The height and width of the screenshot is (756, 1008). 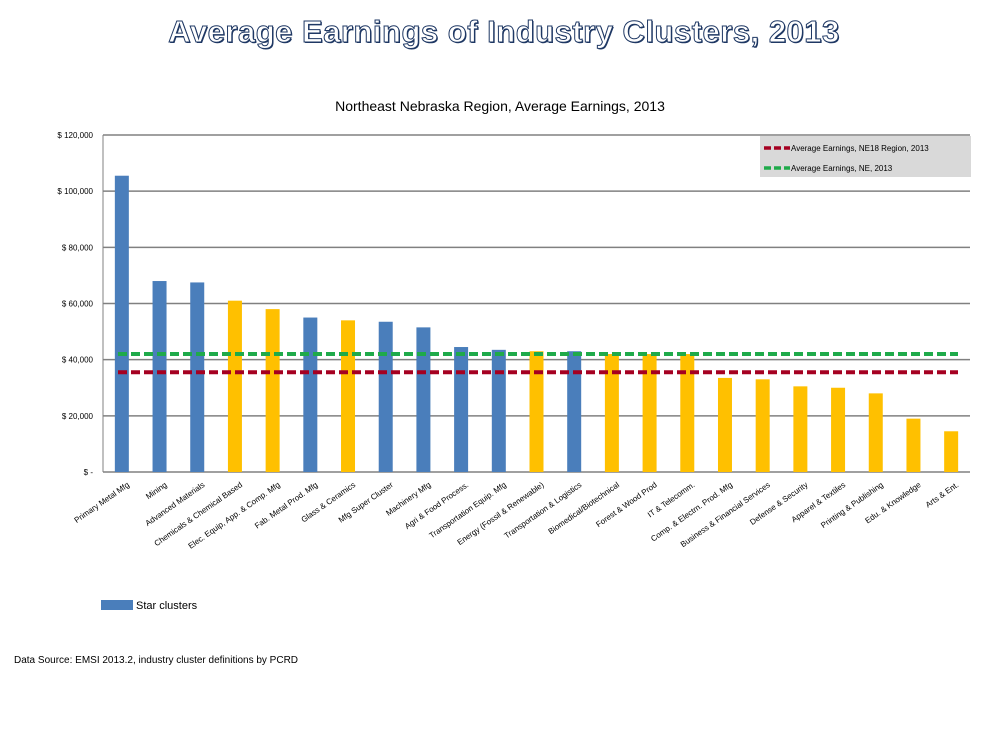 I want to click on star-clusters-legend: Star clusters, so click(x=149, y=606).